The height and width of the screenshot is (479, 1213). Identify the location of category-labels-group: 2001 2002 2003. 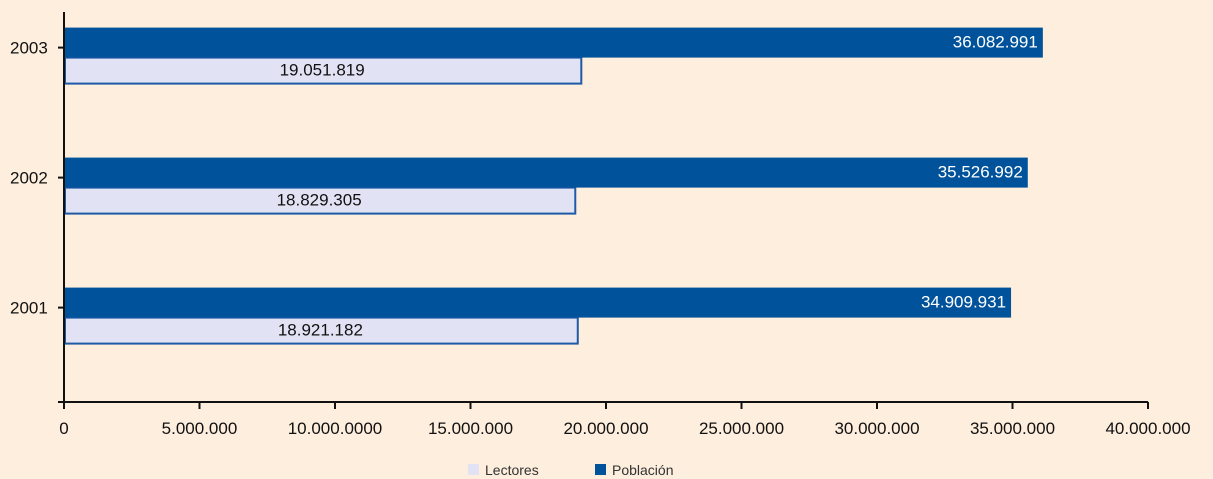
(37, 178).